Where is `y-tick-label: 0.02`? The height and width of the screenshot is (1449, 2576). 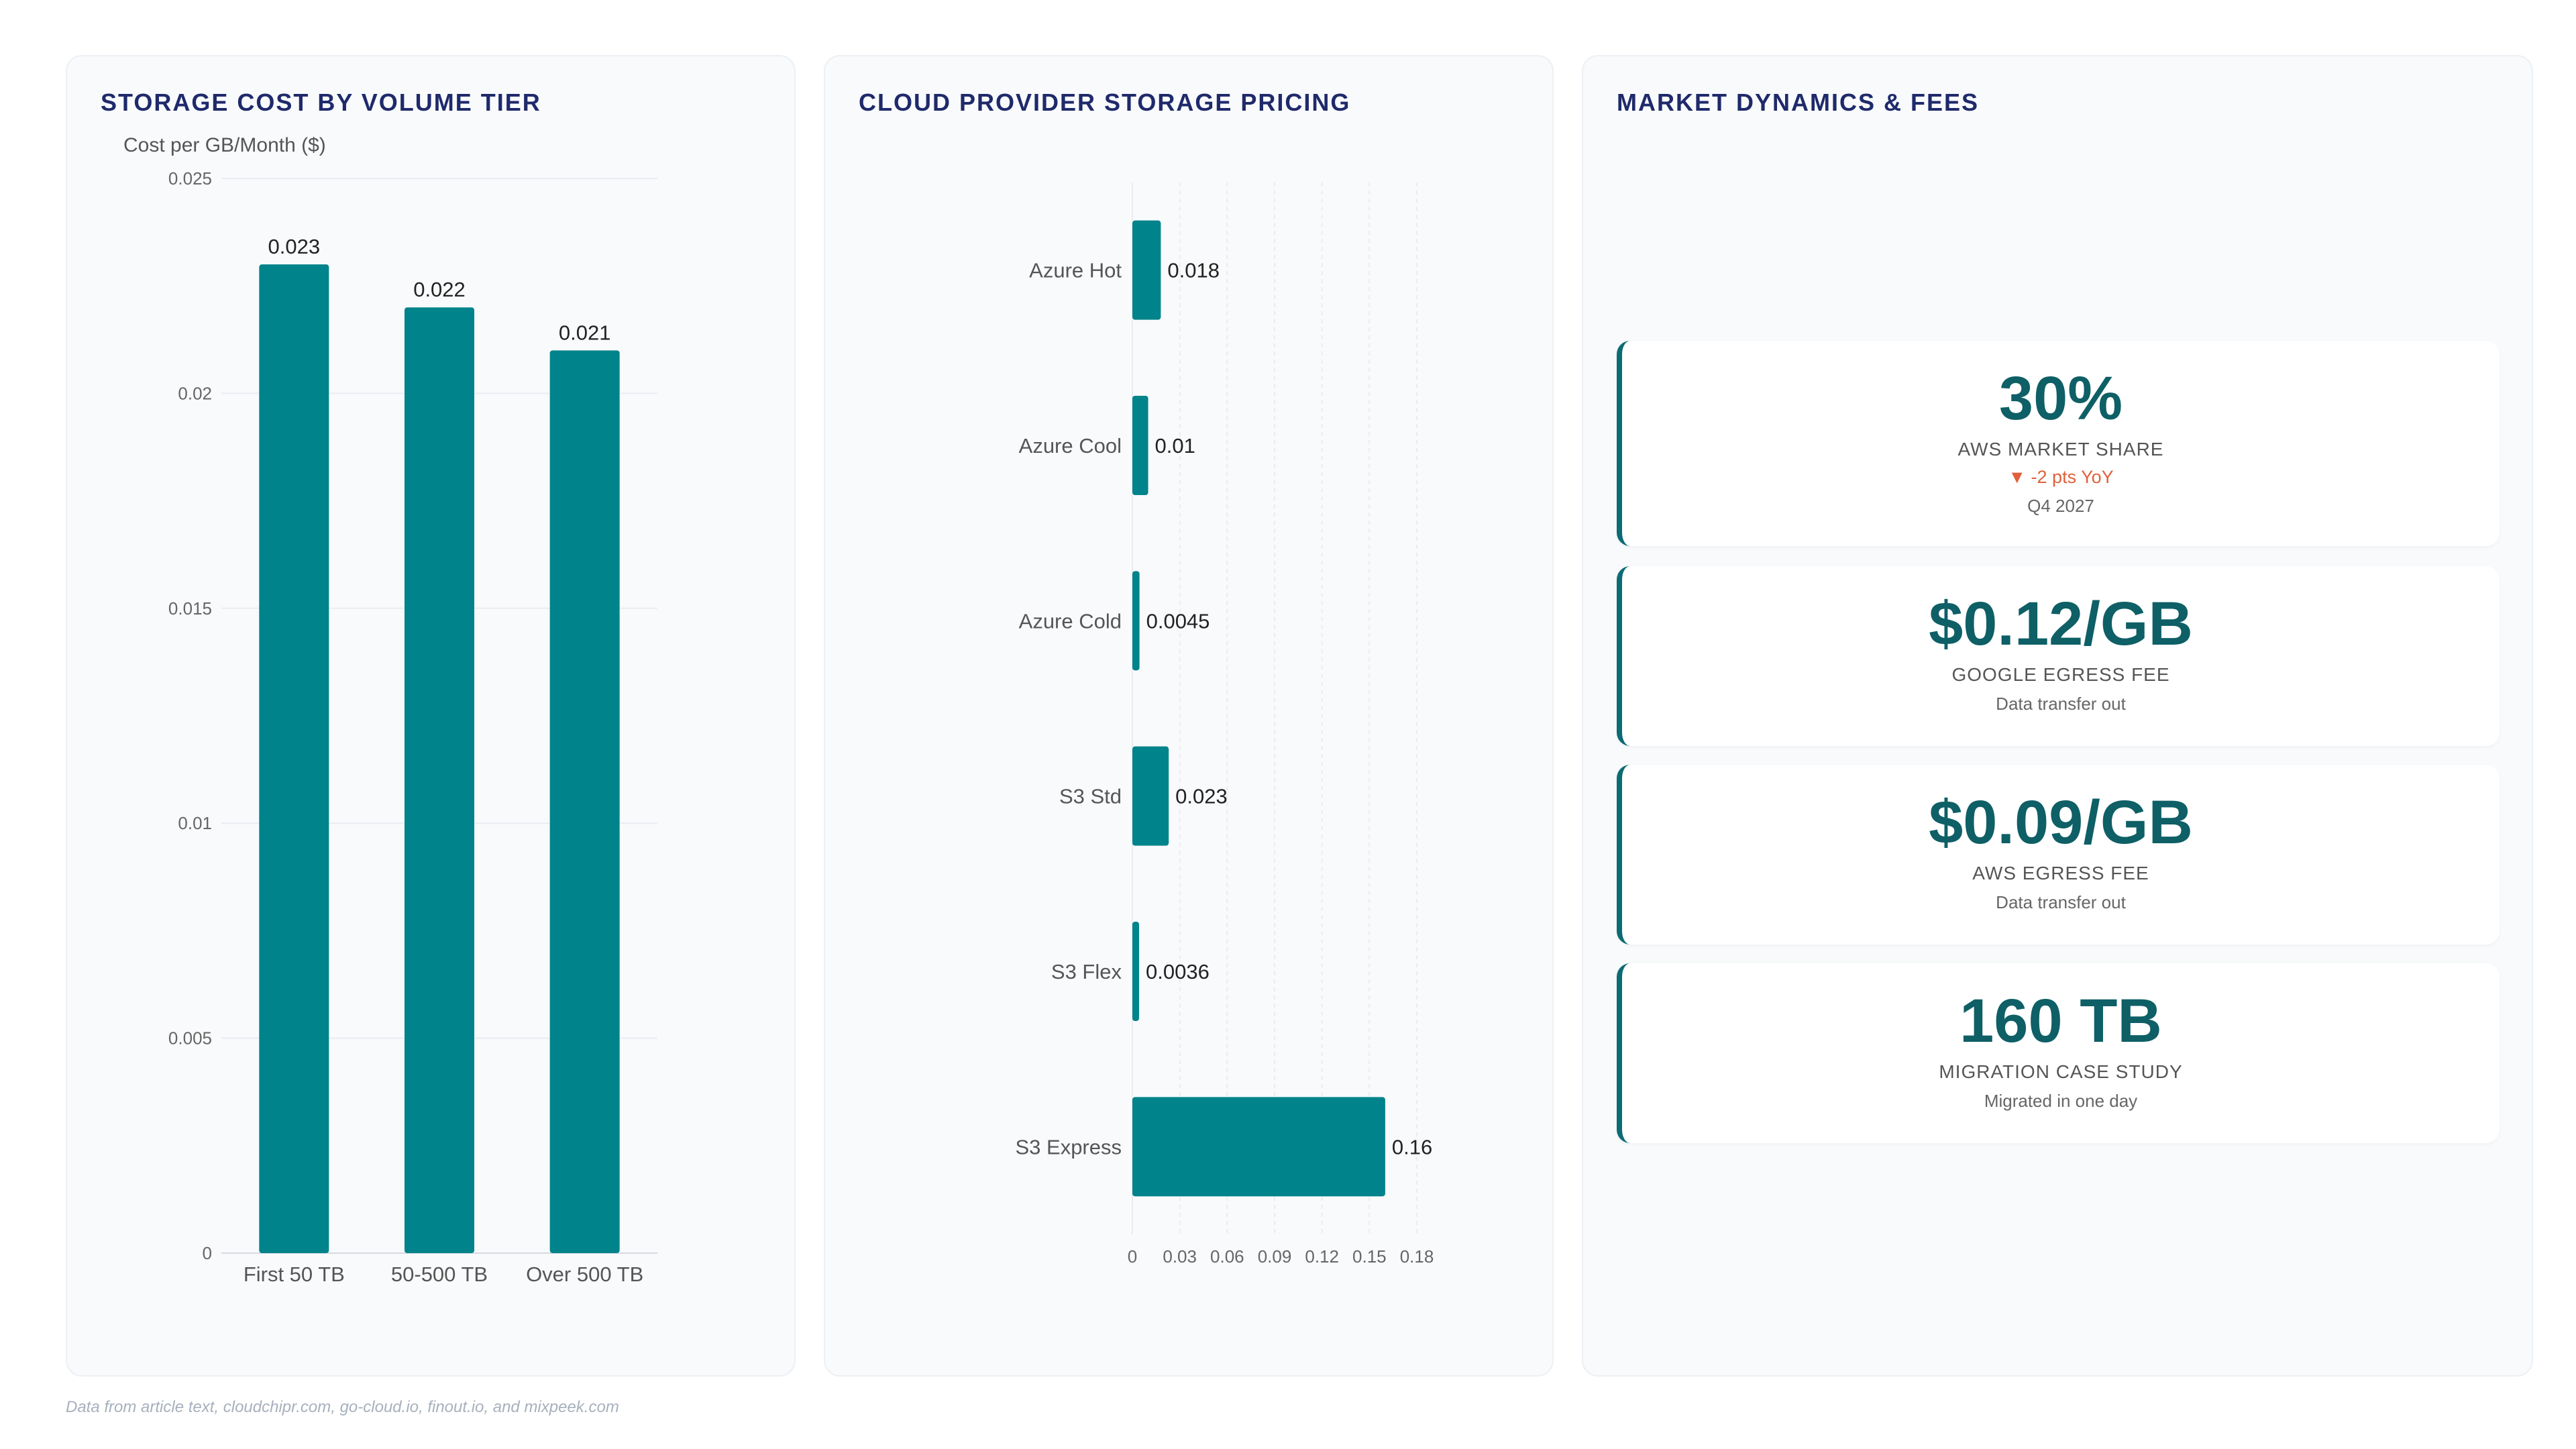
y-tick-label: 0.02 is located at coordinates (195, 393).